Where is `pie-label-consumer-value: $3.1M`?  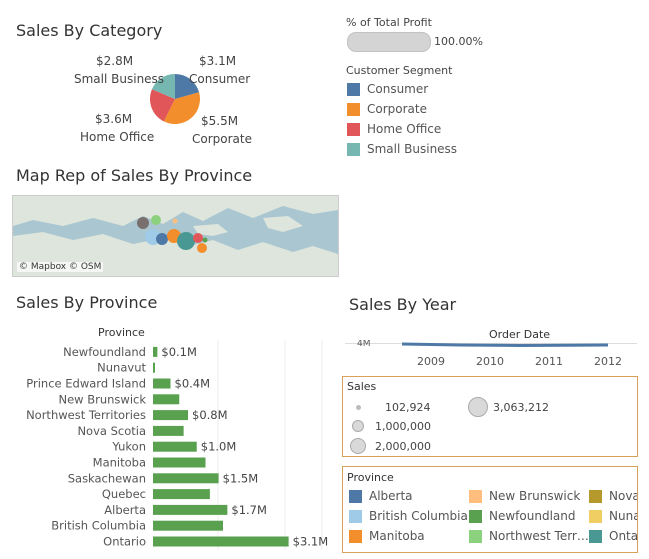
pie-label-consumer-value: $3.1M is located at coordinates (218, 61).